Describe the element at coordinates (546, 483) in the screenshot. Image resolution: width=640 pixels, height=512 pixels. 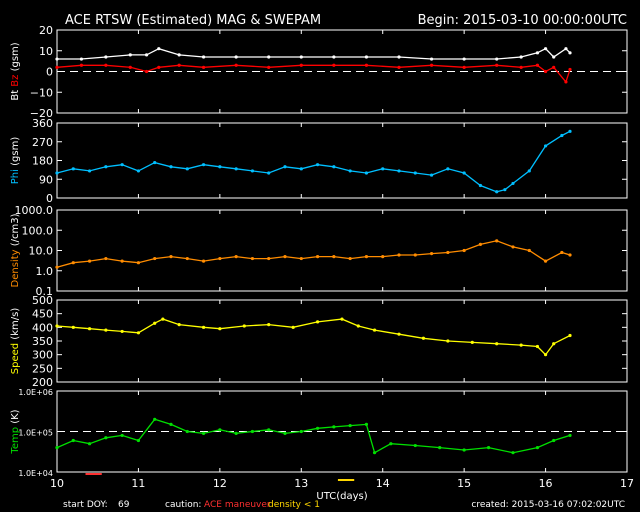
I see `xtick-label: 16` at that location.